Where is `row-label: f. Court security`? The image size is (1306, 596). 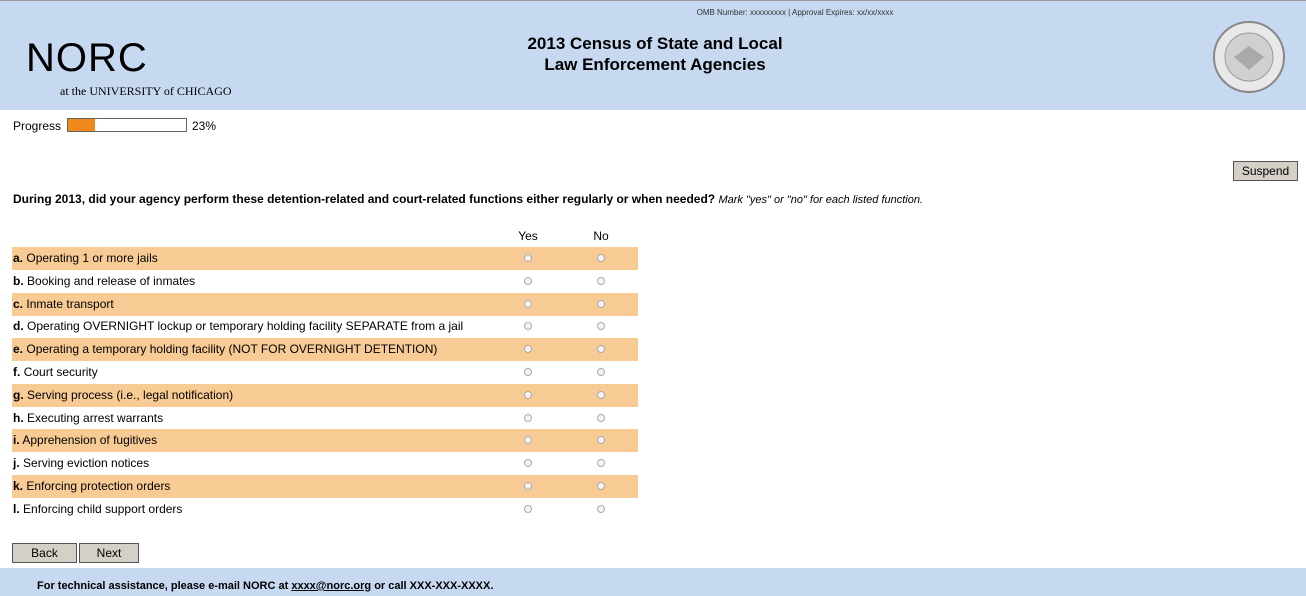 row-label: f. Court security is located at coordinates (55, 372).